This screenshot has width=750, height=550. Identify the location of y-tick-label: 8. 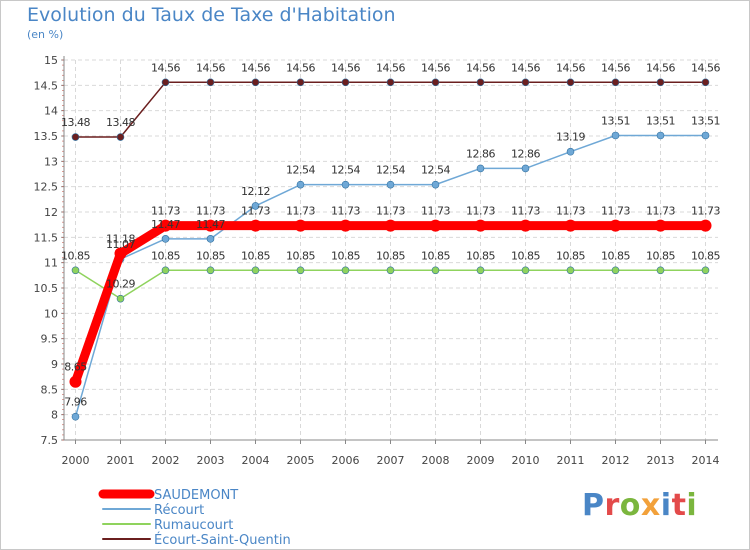
(54, 415).